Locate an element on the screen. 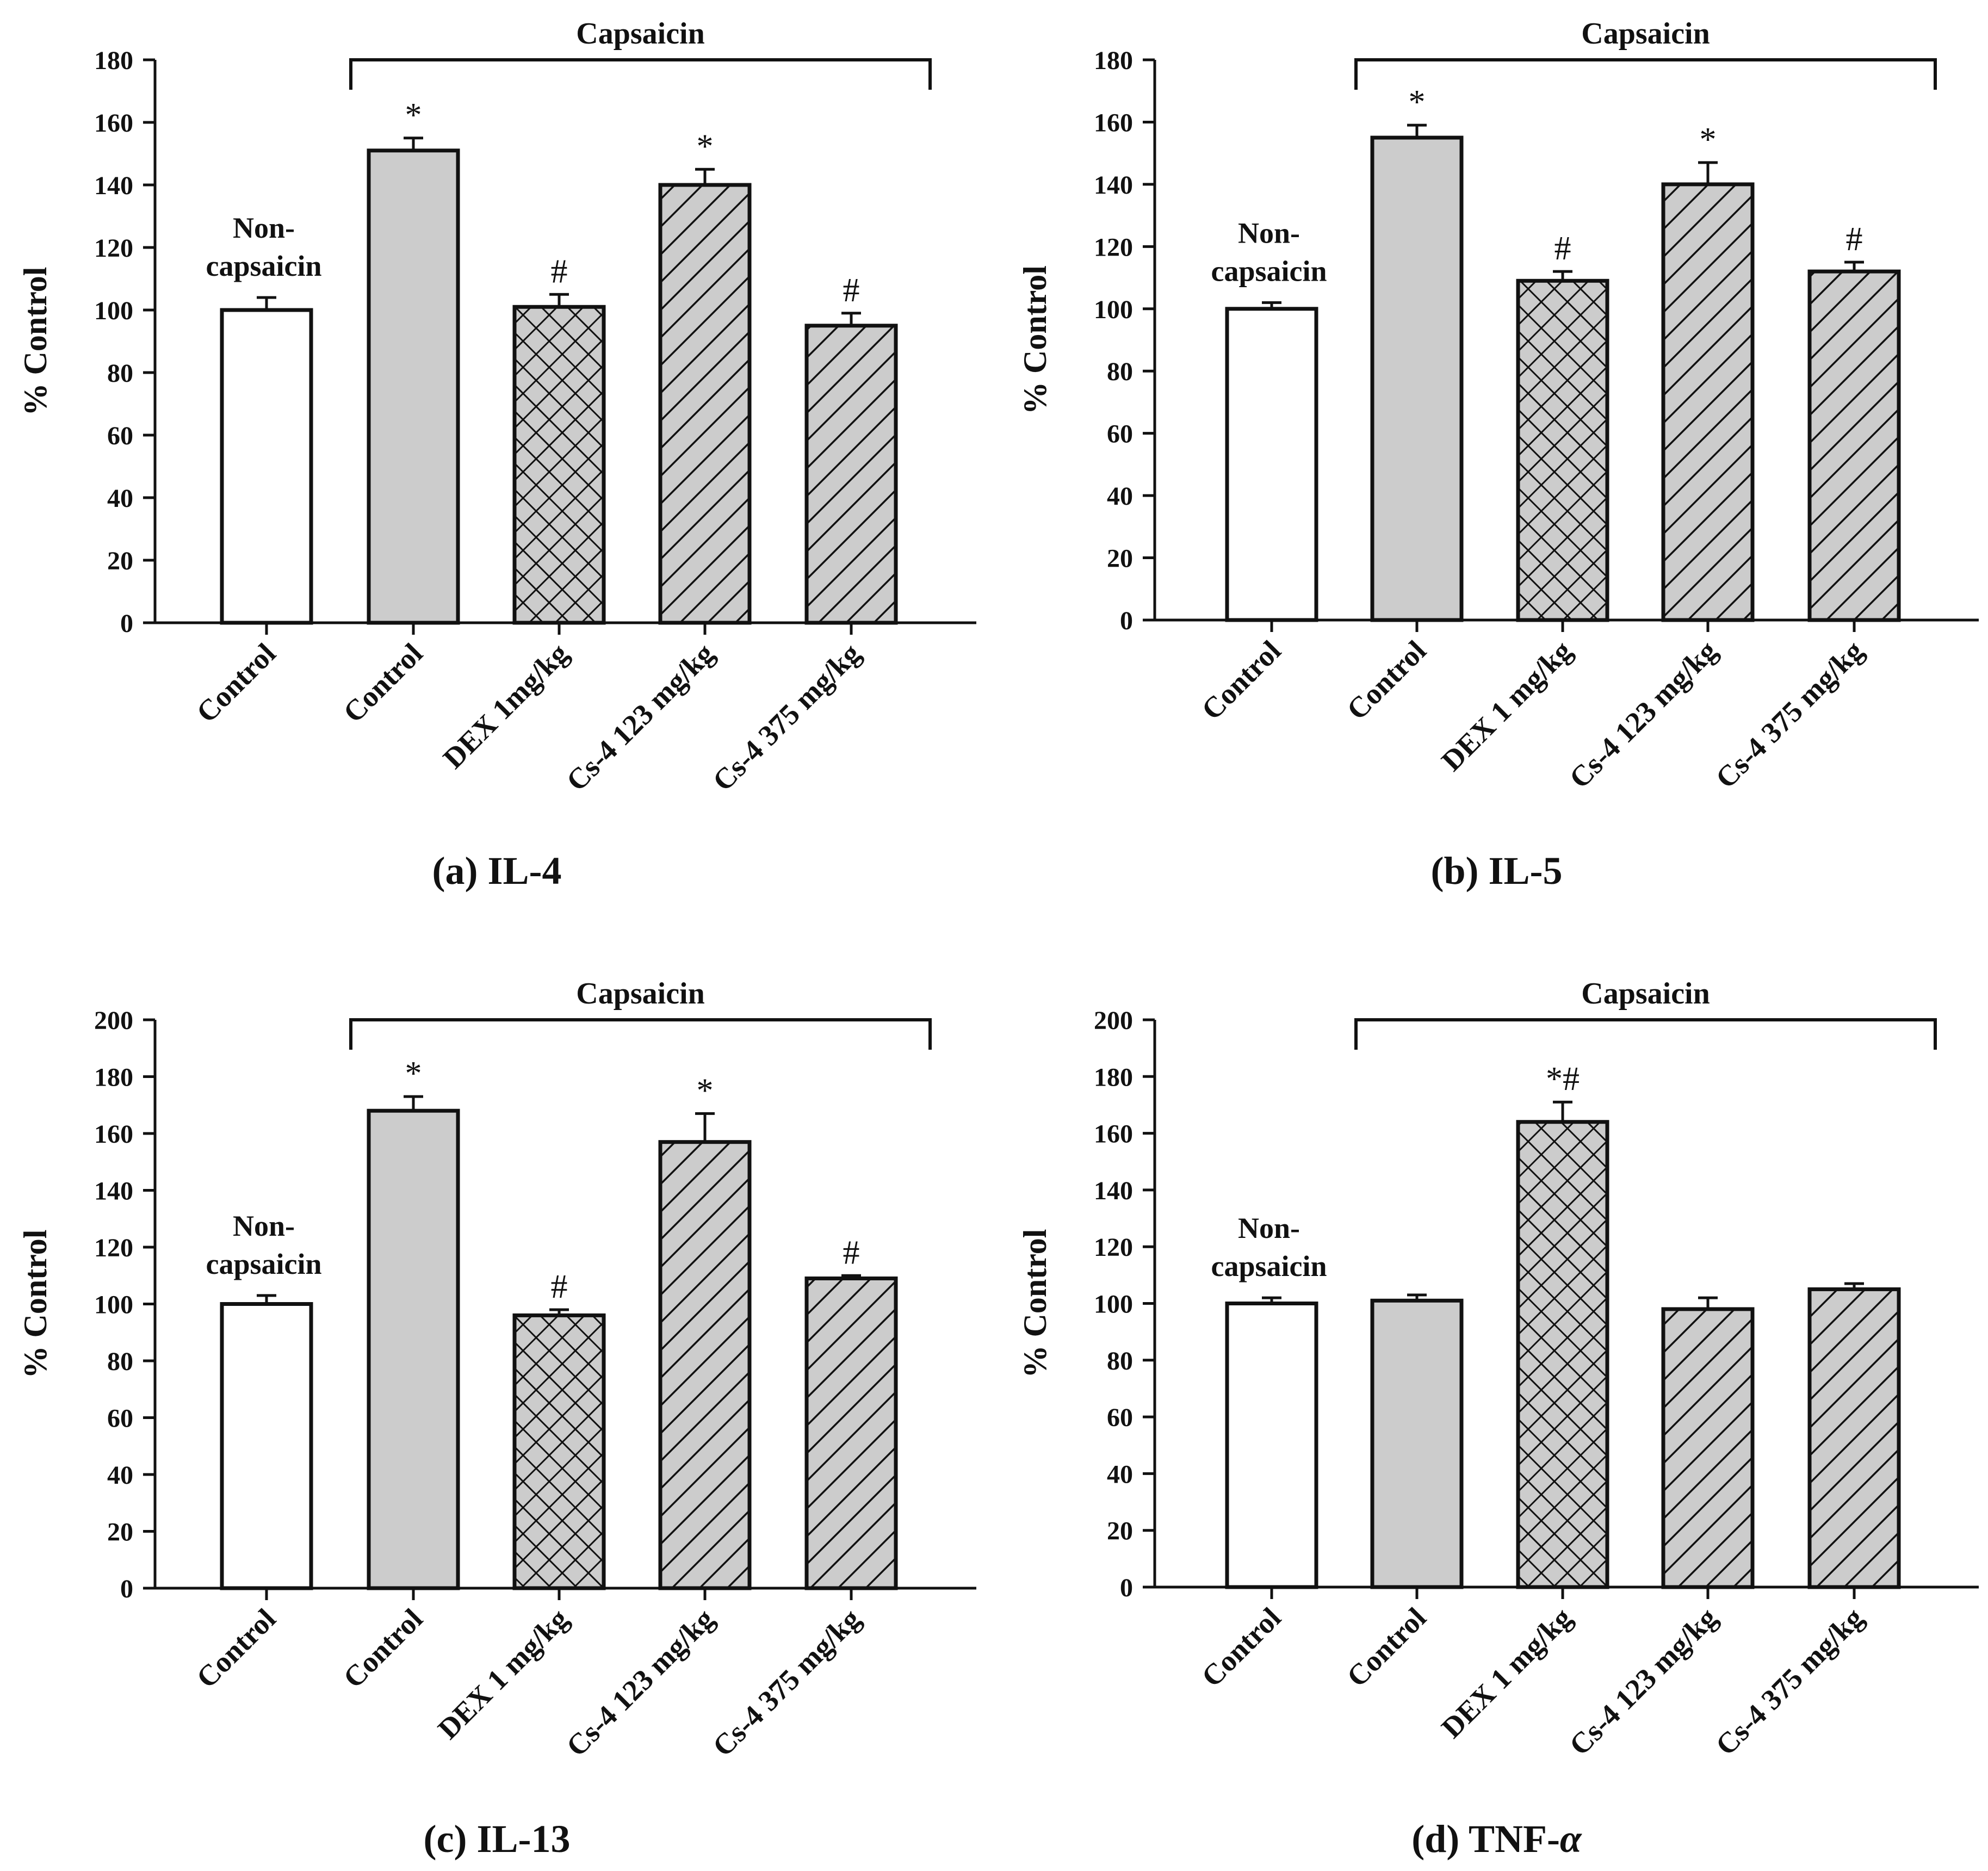  caption-letter: (d) is located at coordinates (1436, 1839).